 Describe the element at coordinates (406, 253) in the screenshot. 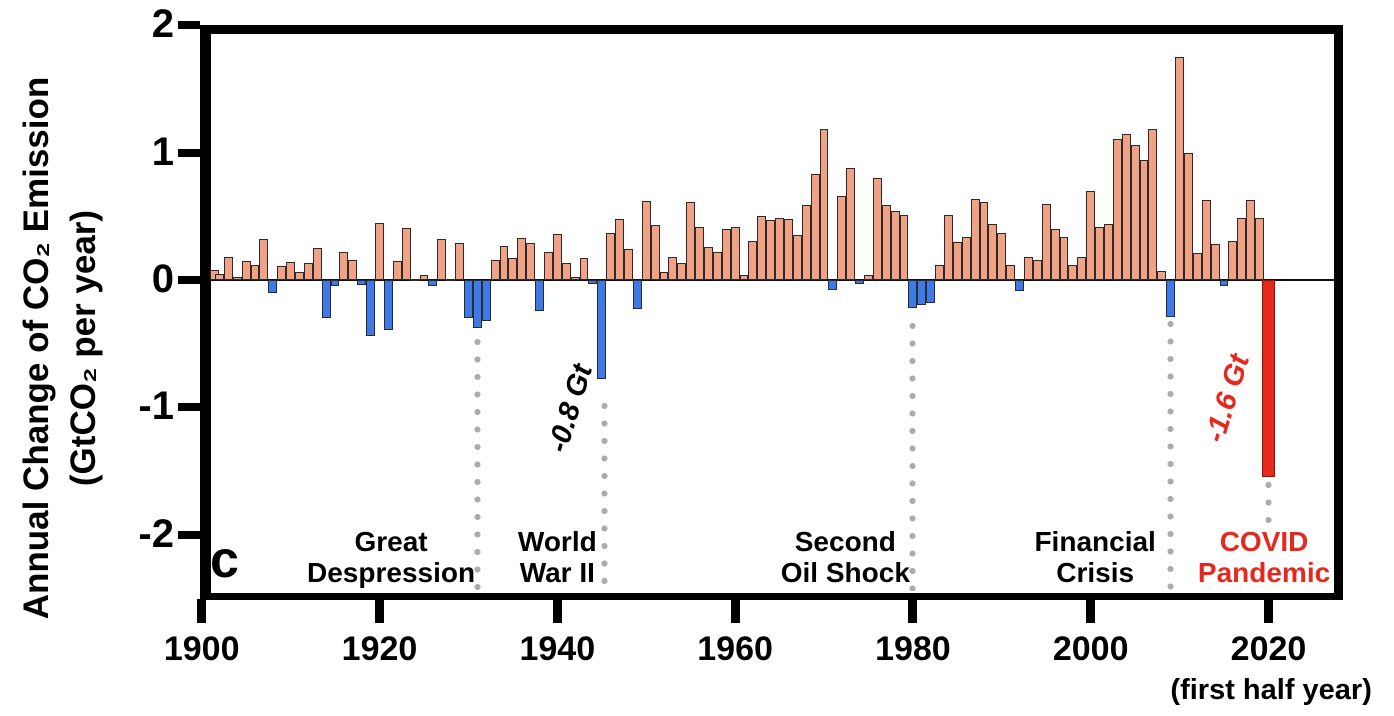

I see `bar-1923` at that location.